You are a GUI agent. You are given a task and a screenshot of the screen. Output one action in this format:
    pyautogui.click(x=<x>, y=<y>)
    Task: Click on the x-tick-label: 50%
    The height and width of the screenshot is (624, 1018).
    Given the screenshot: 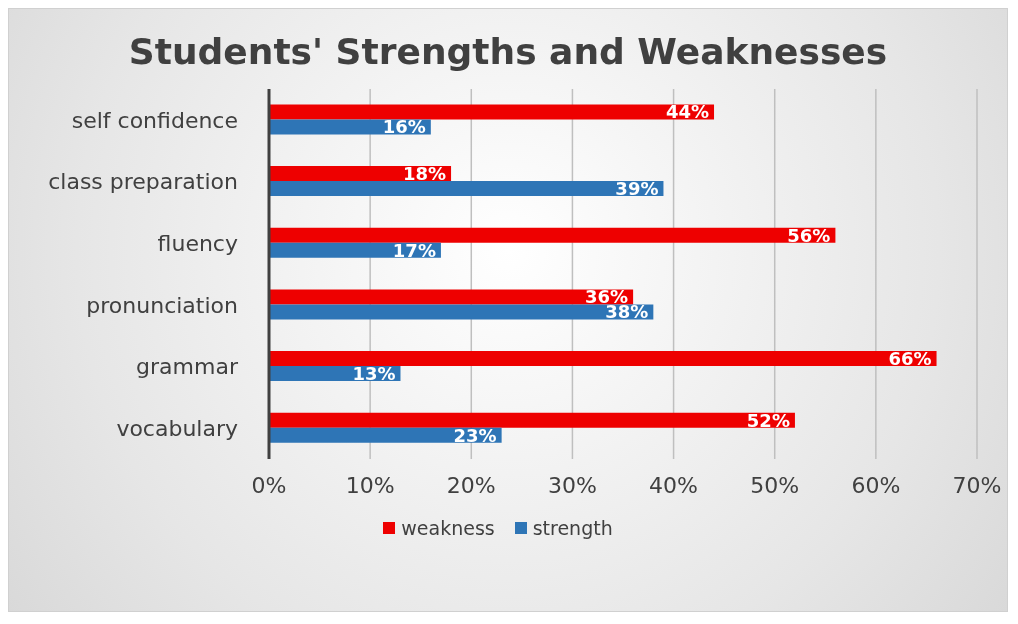 What is the action you would take?
    pyautogui.click(x=775, y=485)
    